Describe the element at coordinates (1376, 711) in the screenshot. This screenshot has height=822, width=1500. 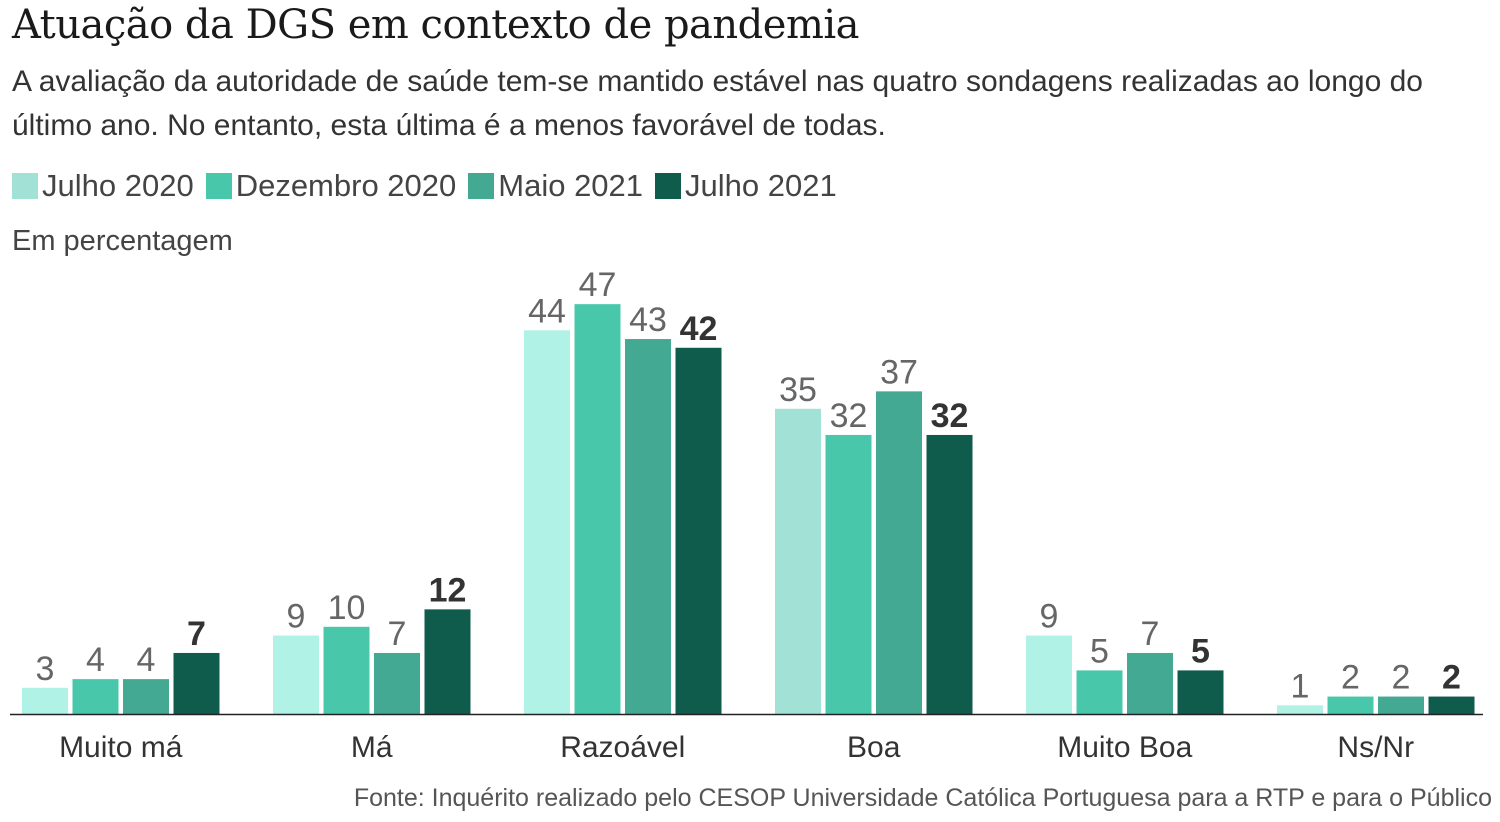
I see `bar-group: 1 2 2 2Ns/Nr` at that location.